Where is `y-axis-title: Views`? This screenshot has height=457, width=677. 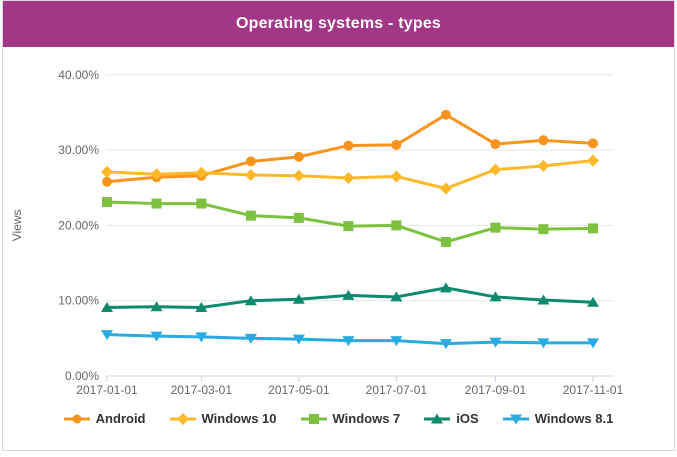 y-axis-title: Views is located at coordinates (17, 226).